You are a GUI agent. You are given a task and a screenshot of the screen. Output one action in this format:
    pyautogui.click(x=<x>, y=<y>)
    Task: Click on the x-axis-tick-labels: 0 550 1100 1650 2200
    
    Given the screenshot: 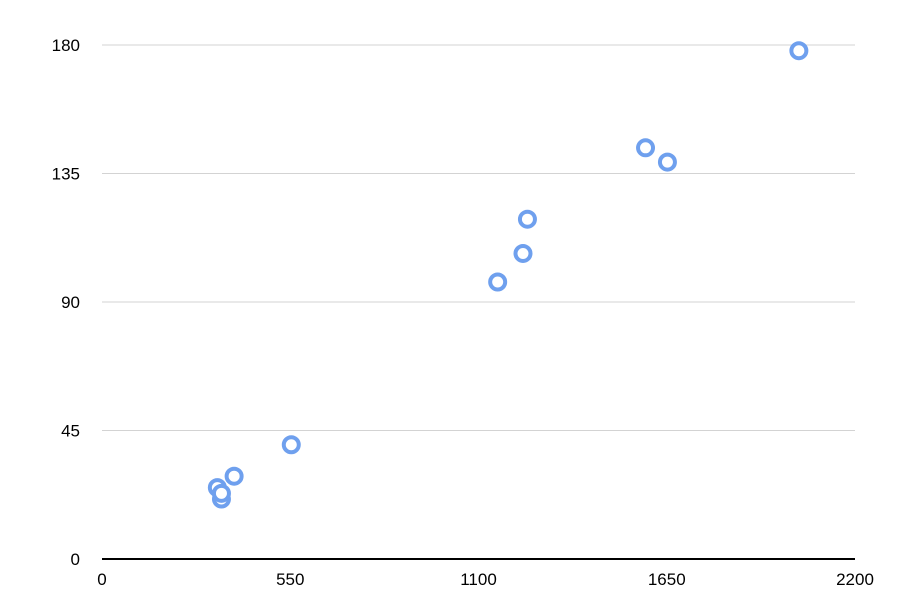 What is the action you would take?
    pyautogui.click(x=485, y=579)
    